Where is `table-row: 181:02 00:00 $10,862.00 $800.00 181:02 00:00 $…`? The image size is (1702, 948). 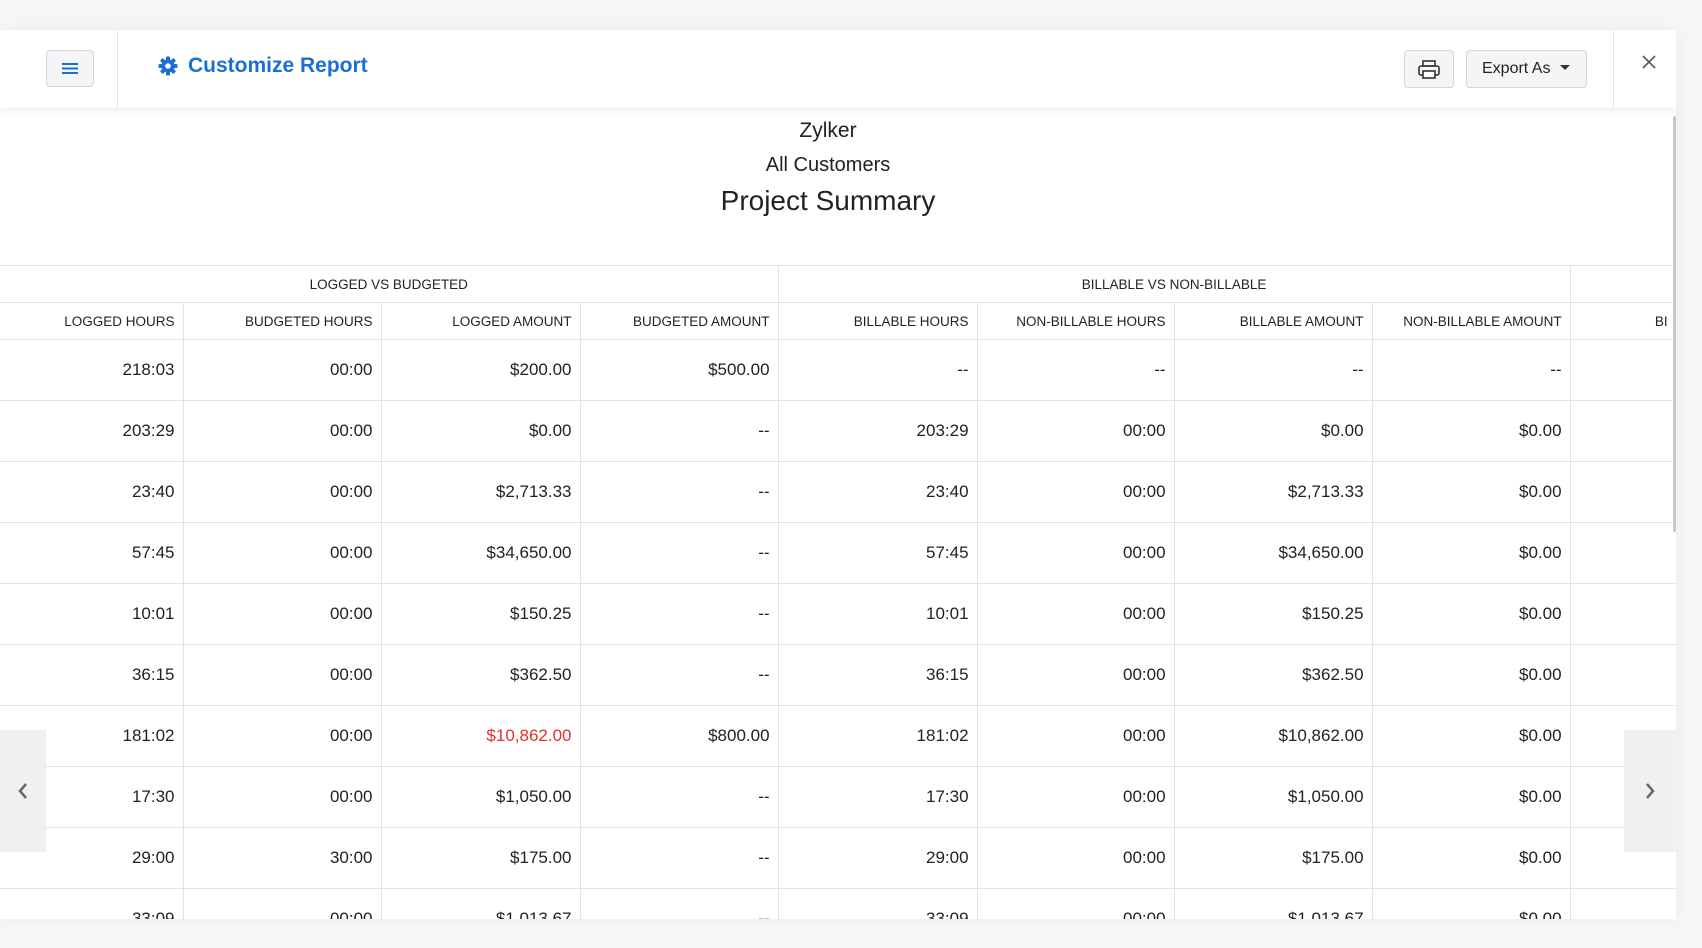
table-row: 181:02 00:00 $10,862.00 $800.00 181:02 00:00 $… is located at coordinates (838, 736).